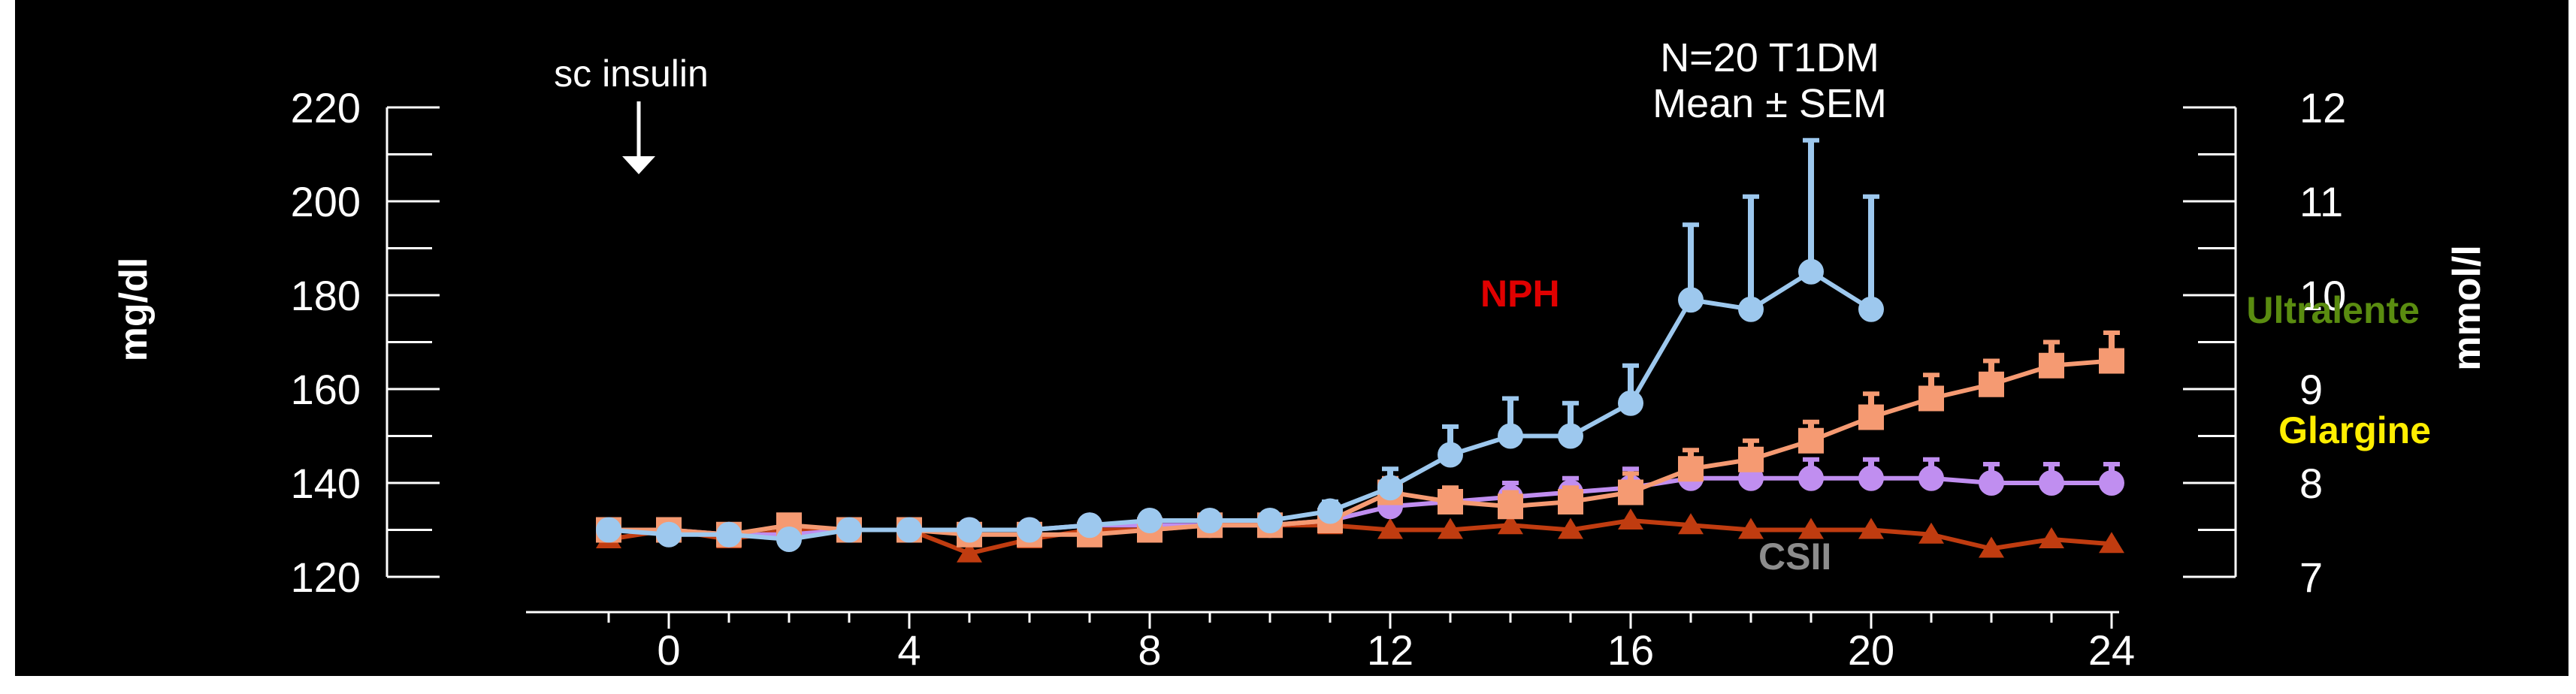 The height and width of the screenshot is (694, 2576). Describe the element at coordinates (632, 74) in the screenshot. I see `annotation-label: sc insulin` at that location.